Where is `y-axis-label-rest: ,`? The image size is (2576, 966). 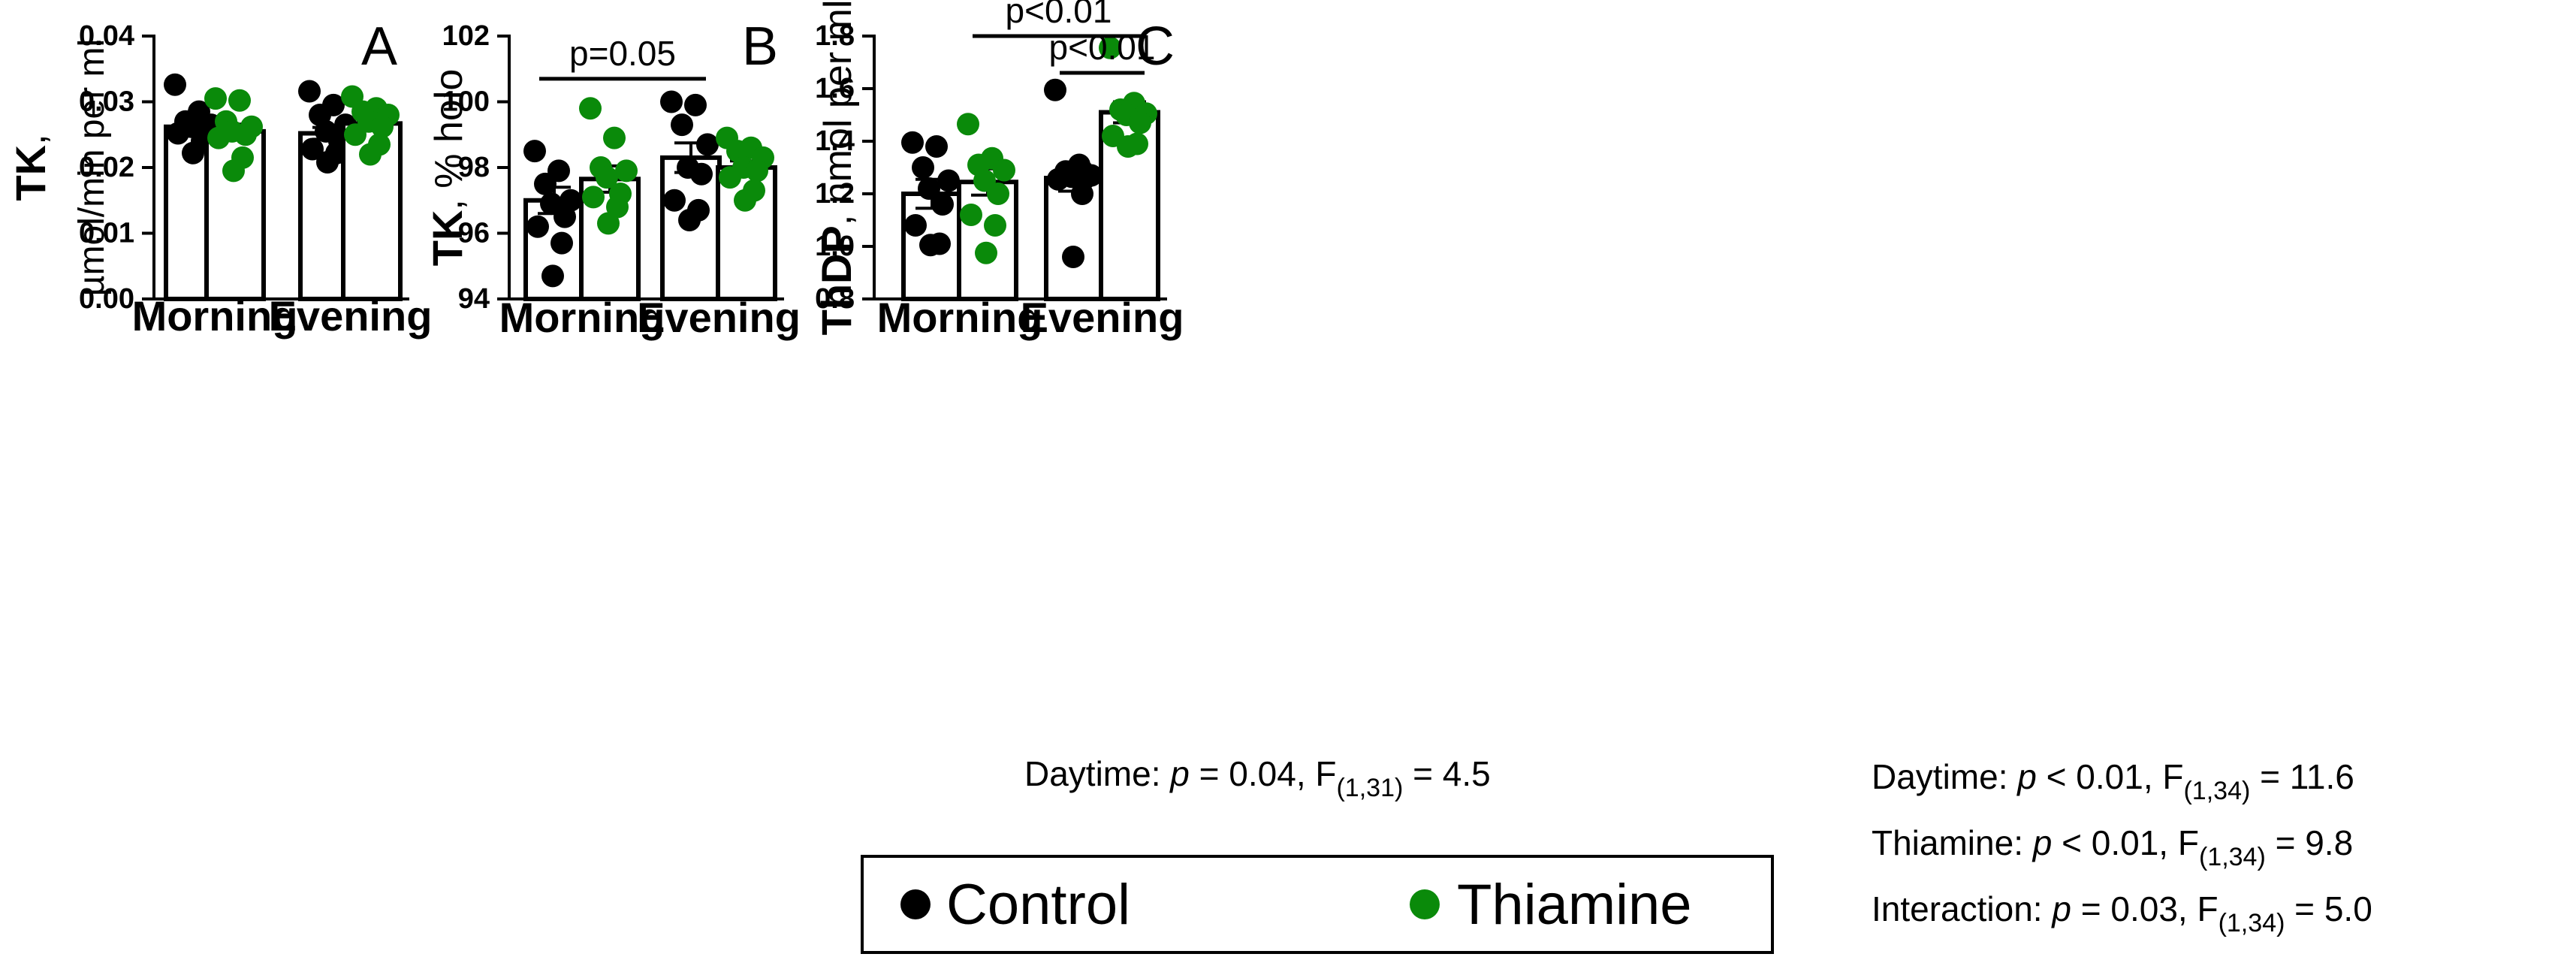 y-axis-label-rest: , is located at coordinates (32, 139).